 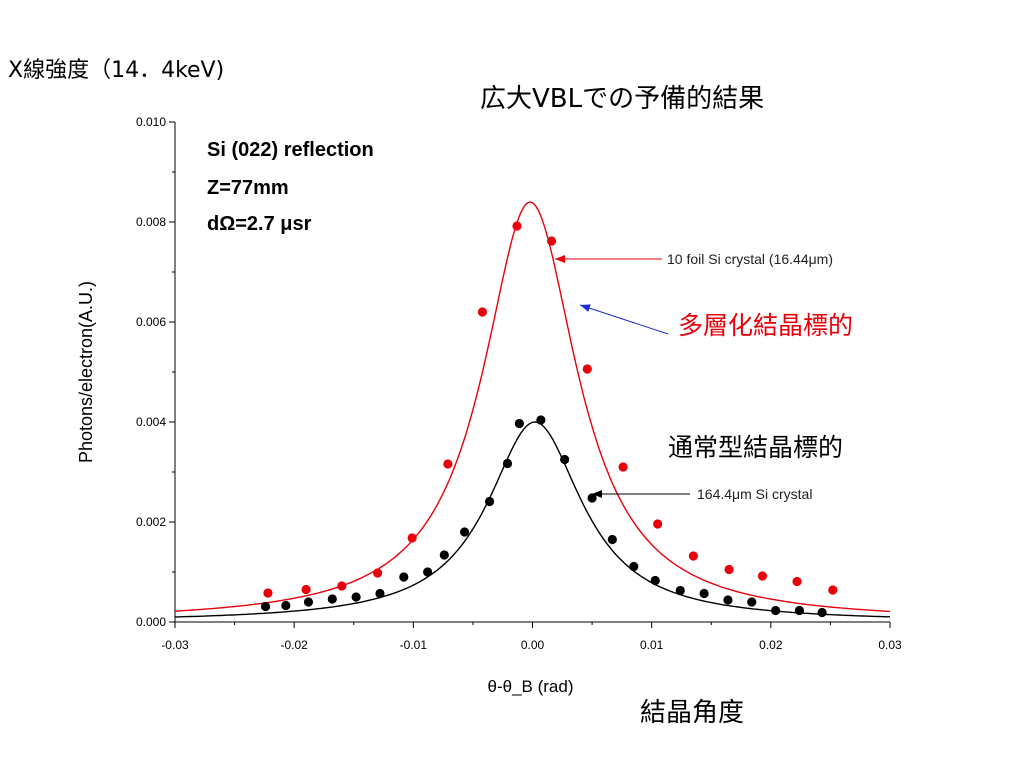 What do you see at coordinates (151, 122) in the screenshot?
I see `y-tick-label: 0.010` at bounding box center [151, 122].